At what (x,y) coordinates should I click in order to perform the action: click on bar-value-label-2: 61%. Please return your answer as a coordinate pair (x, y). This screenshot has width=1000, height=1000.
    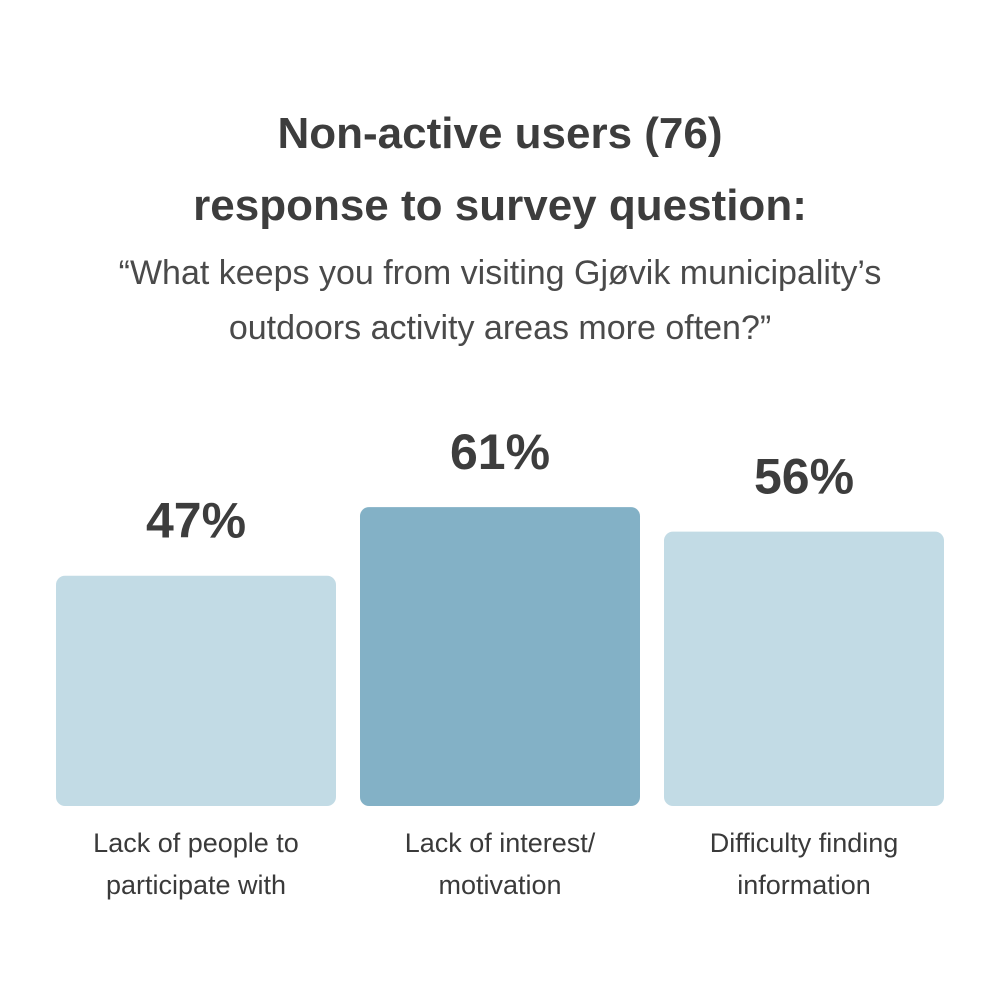
    Looking at the image, I should click on (500, 452).